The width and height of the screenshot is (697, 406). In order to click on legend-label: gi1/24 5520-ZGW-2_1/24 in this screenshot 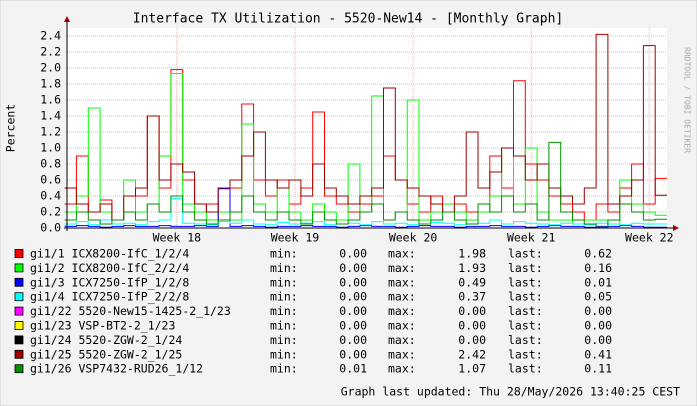, I will do `click(106, 340)`.